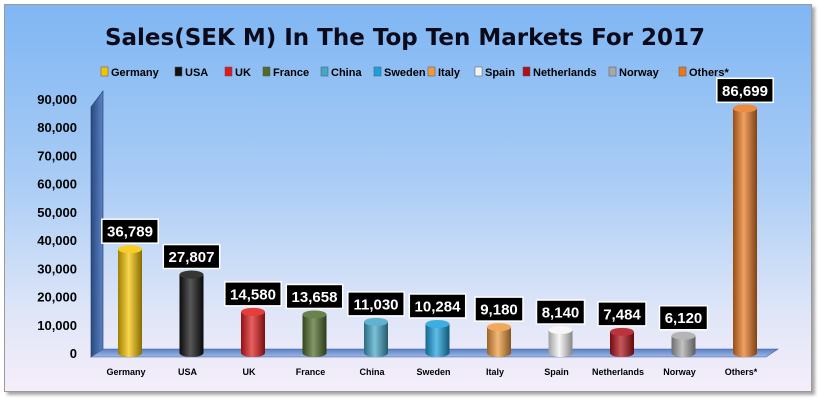 This screenshot has height=400, width=820. I want to click on bar-top-uk, so click(253, 311).